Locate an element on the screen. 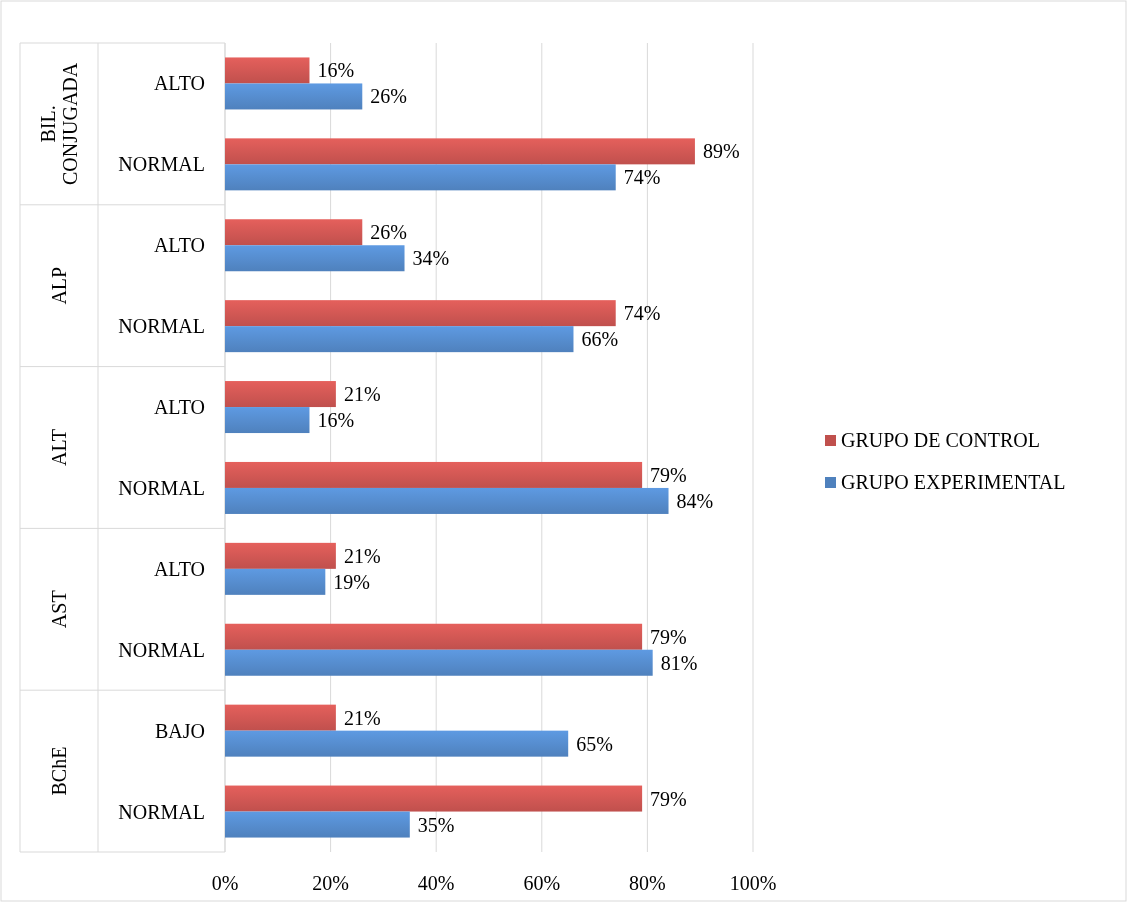 The image size is (1127, 902). x-tick-label: 100% is located at coordinates (753, 883).